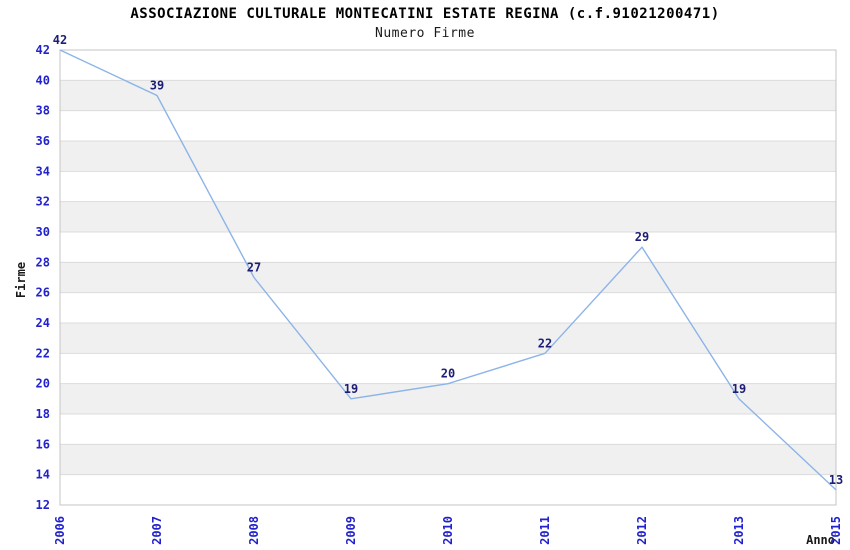  I want to click on y-tick-label: 22, so click(43, 353).